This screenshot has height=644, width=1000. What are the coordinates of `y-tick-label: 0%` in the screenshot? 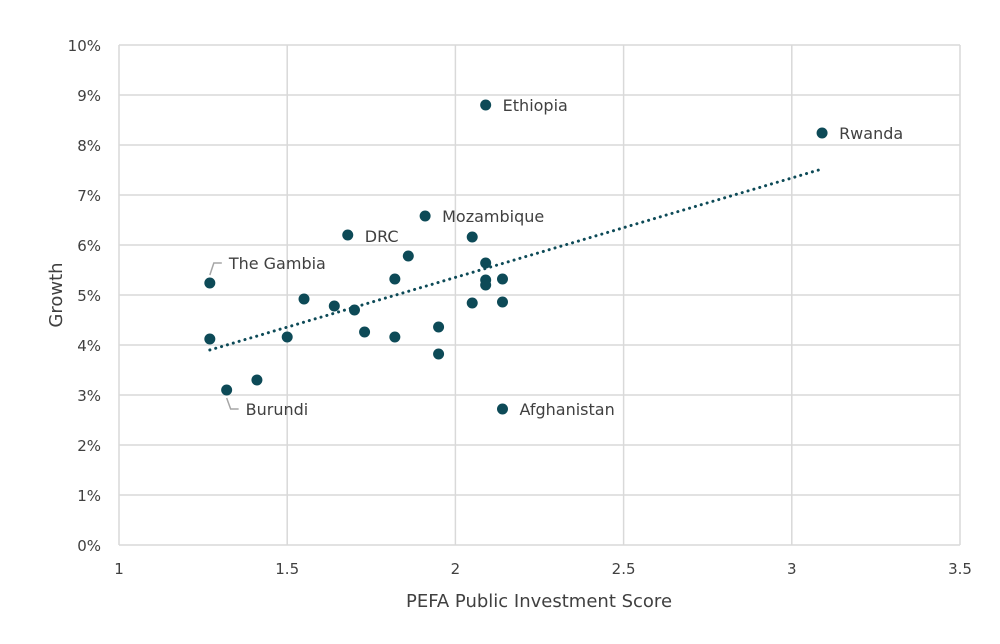 It's located at (89, 546).